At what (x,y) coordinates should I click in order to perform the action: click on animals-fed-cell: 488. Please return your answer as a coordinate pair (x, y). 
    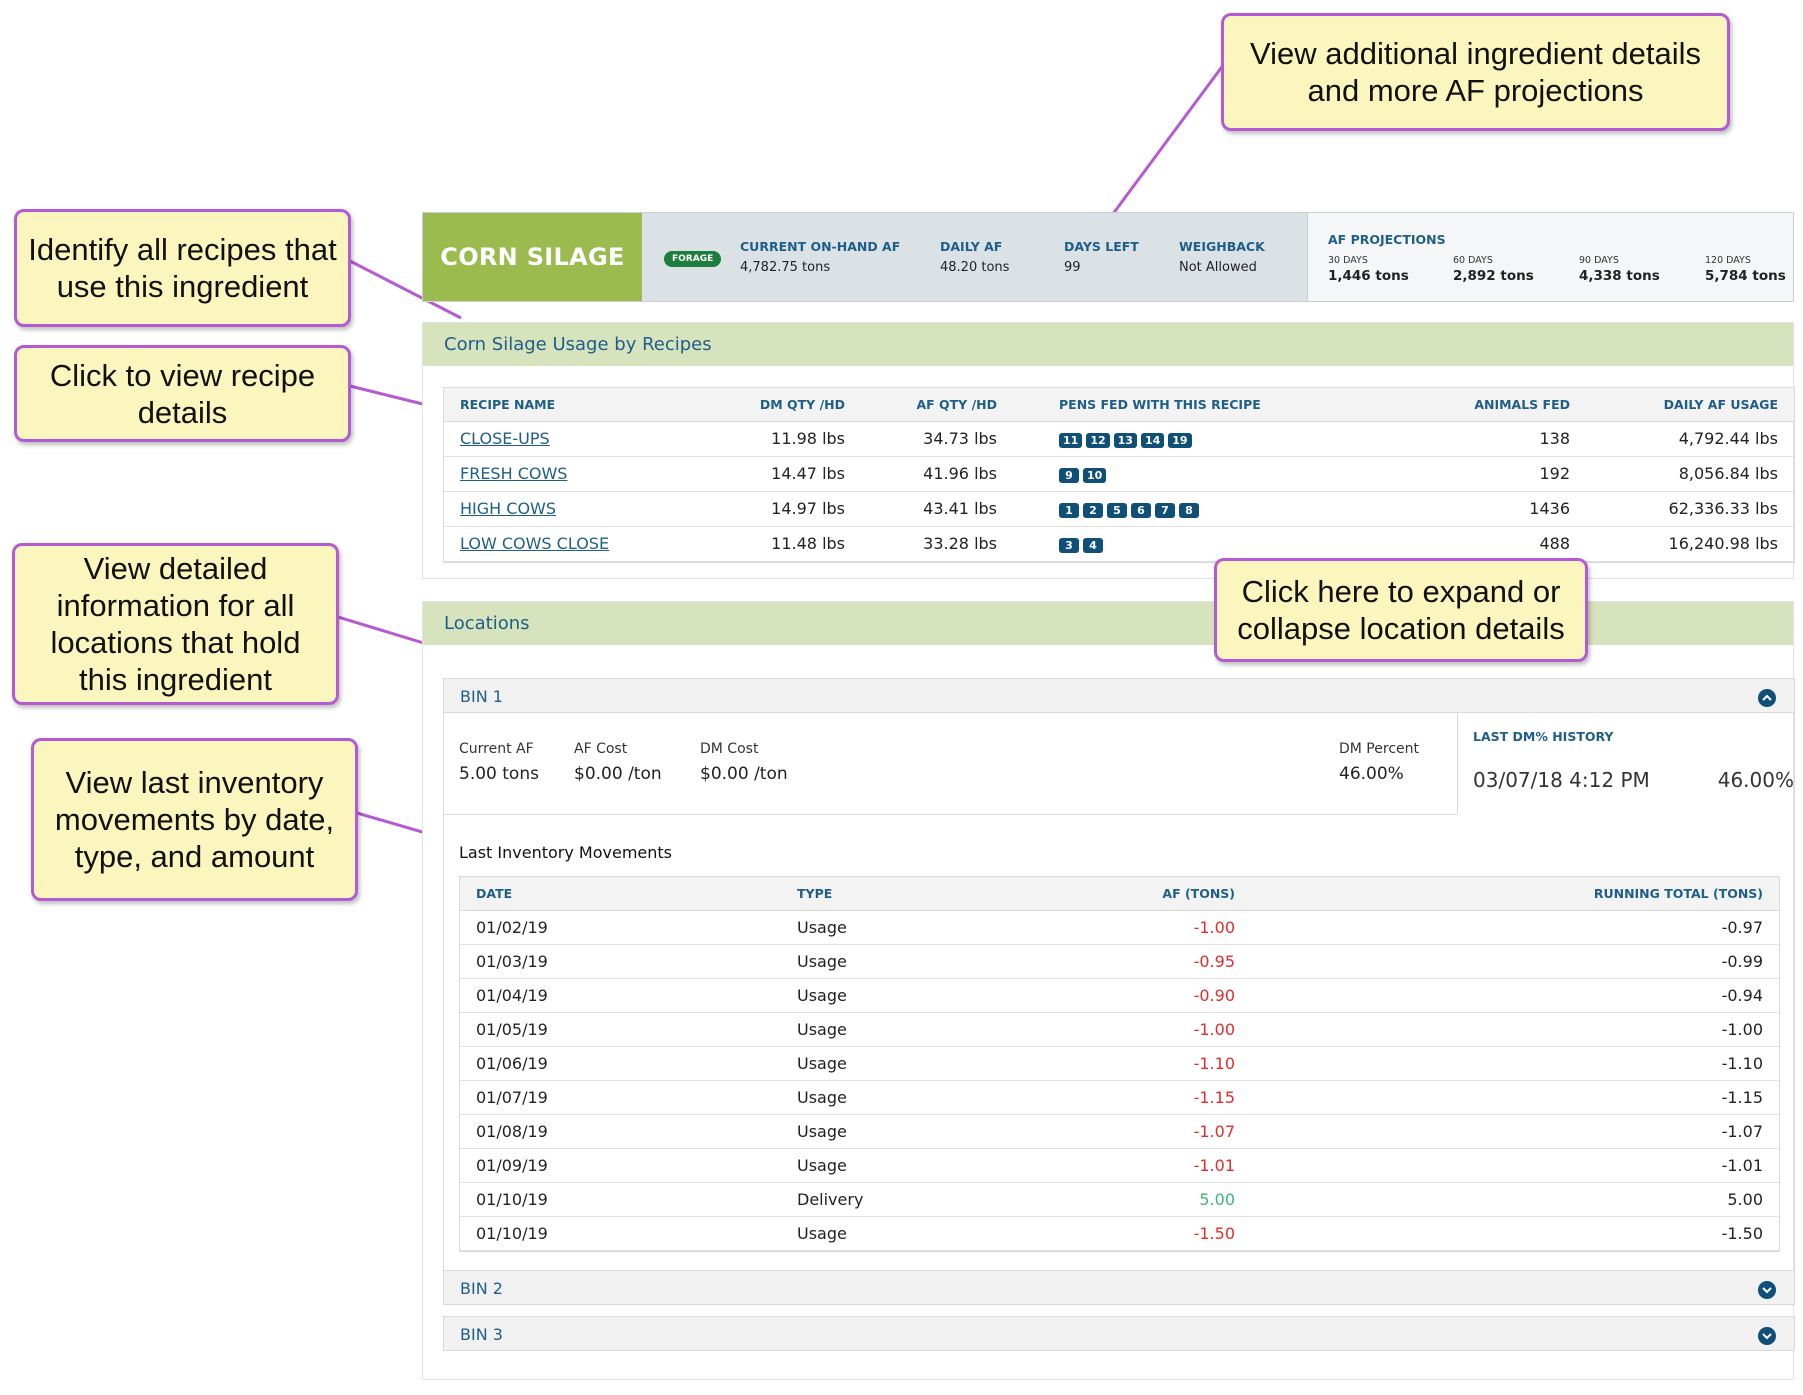
    Looking at the image, I should click on (1479, 544).